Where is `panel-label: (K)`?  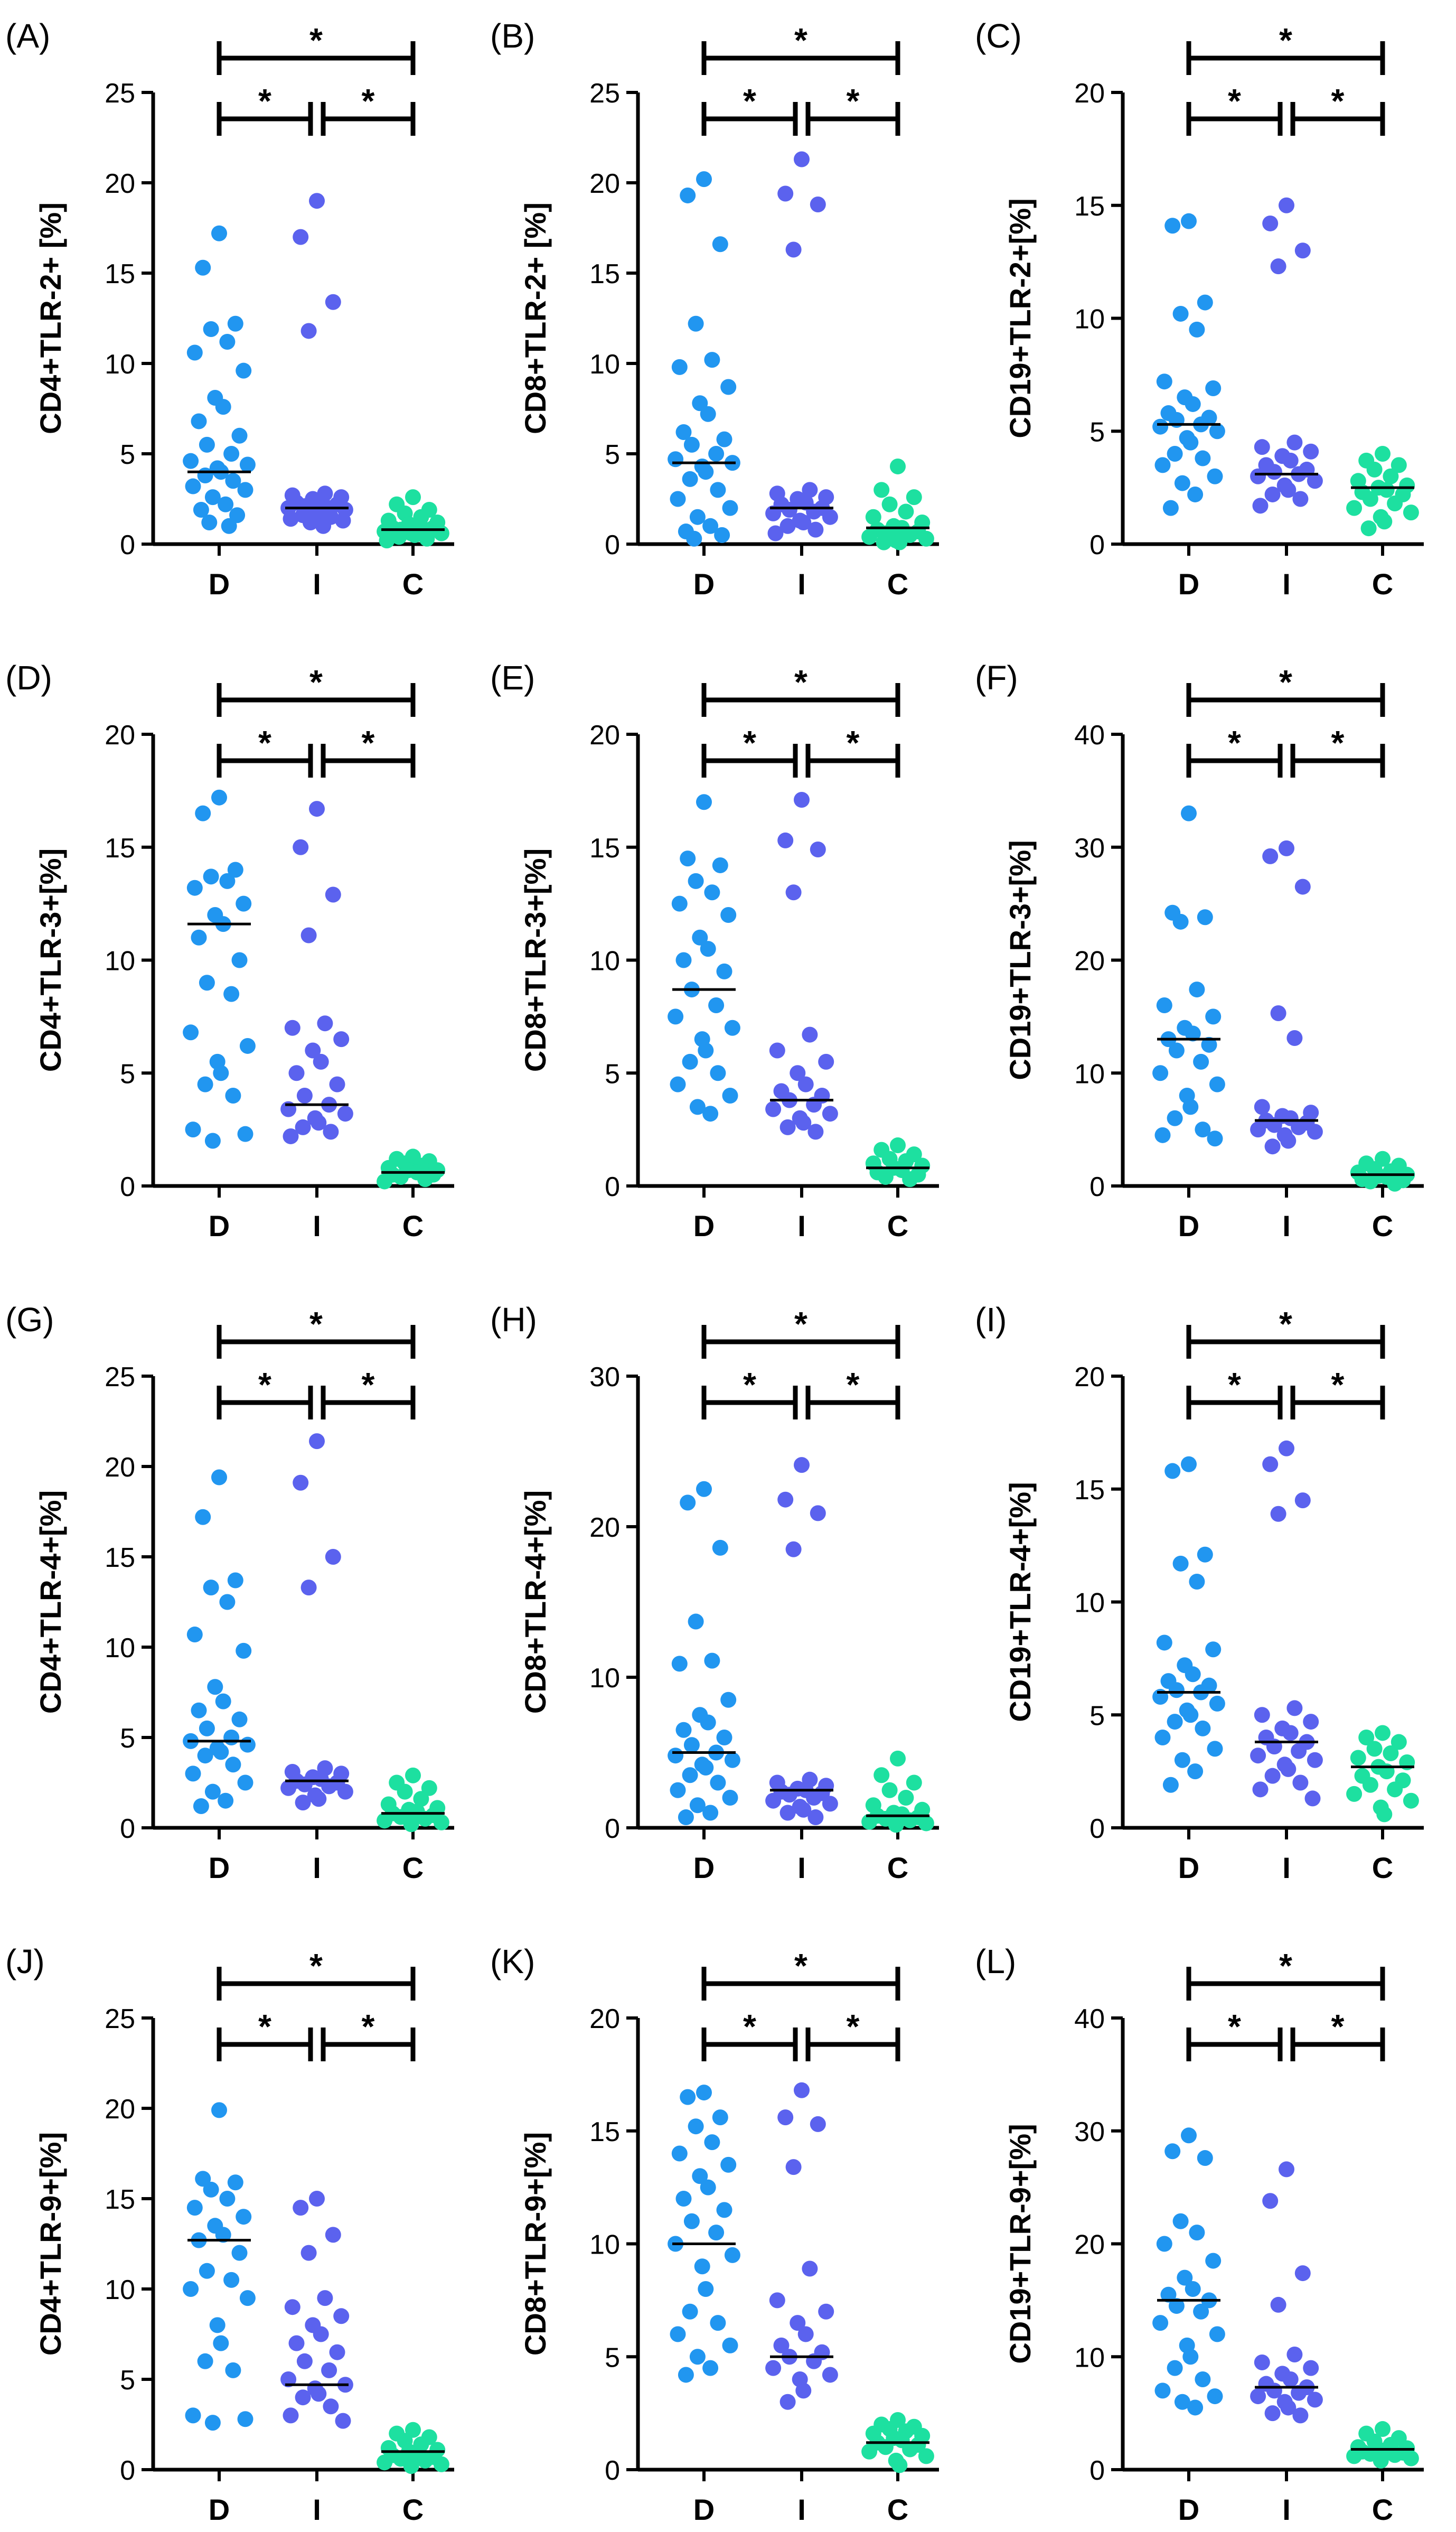
panel-label: (K) is located at coordinates (512, 1961).